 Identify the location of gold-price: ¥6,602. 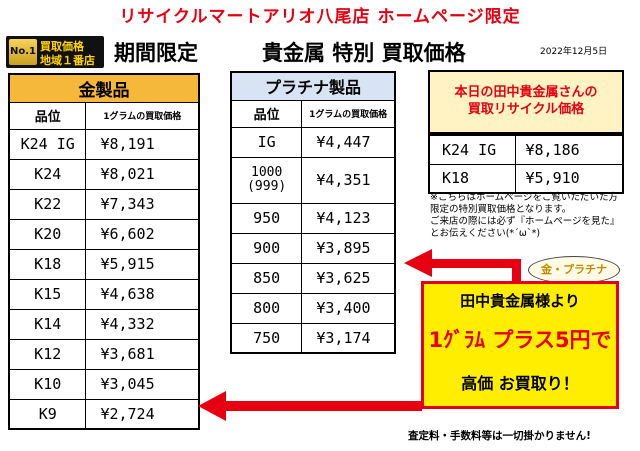
(142, 234).